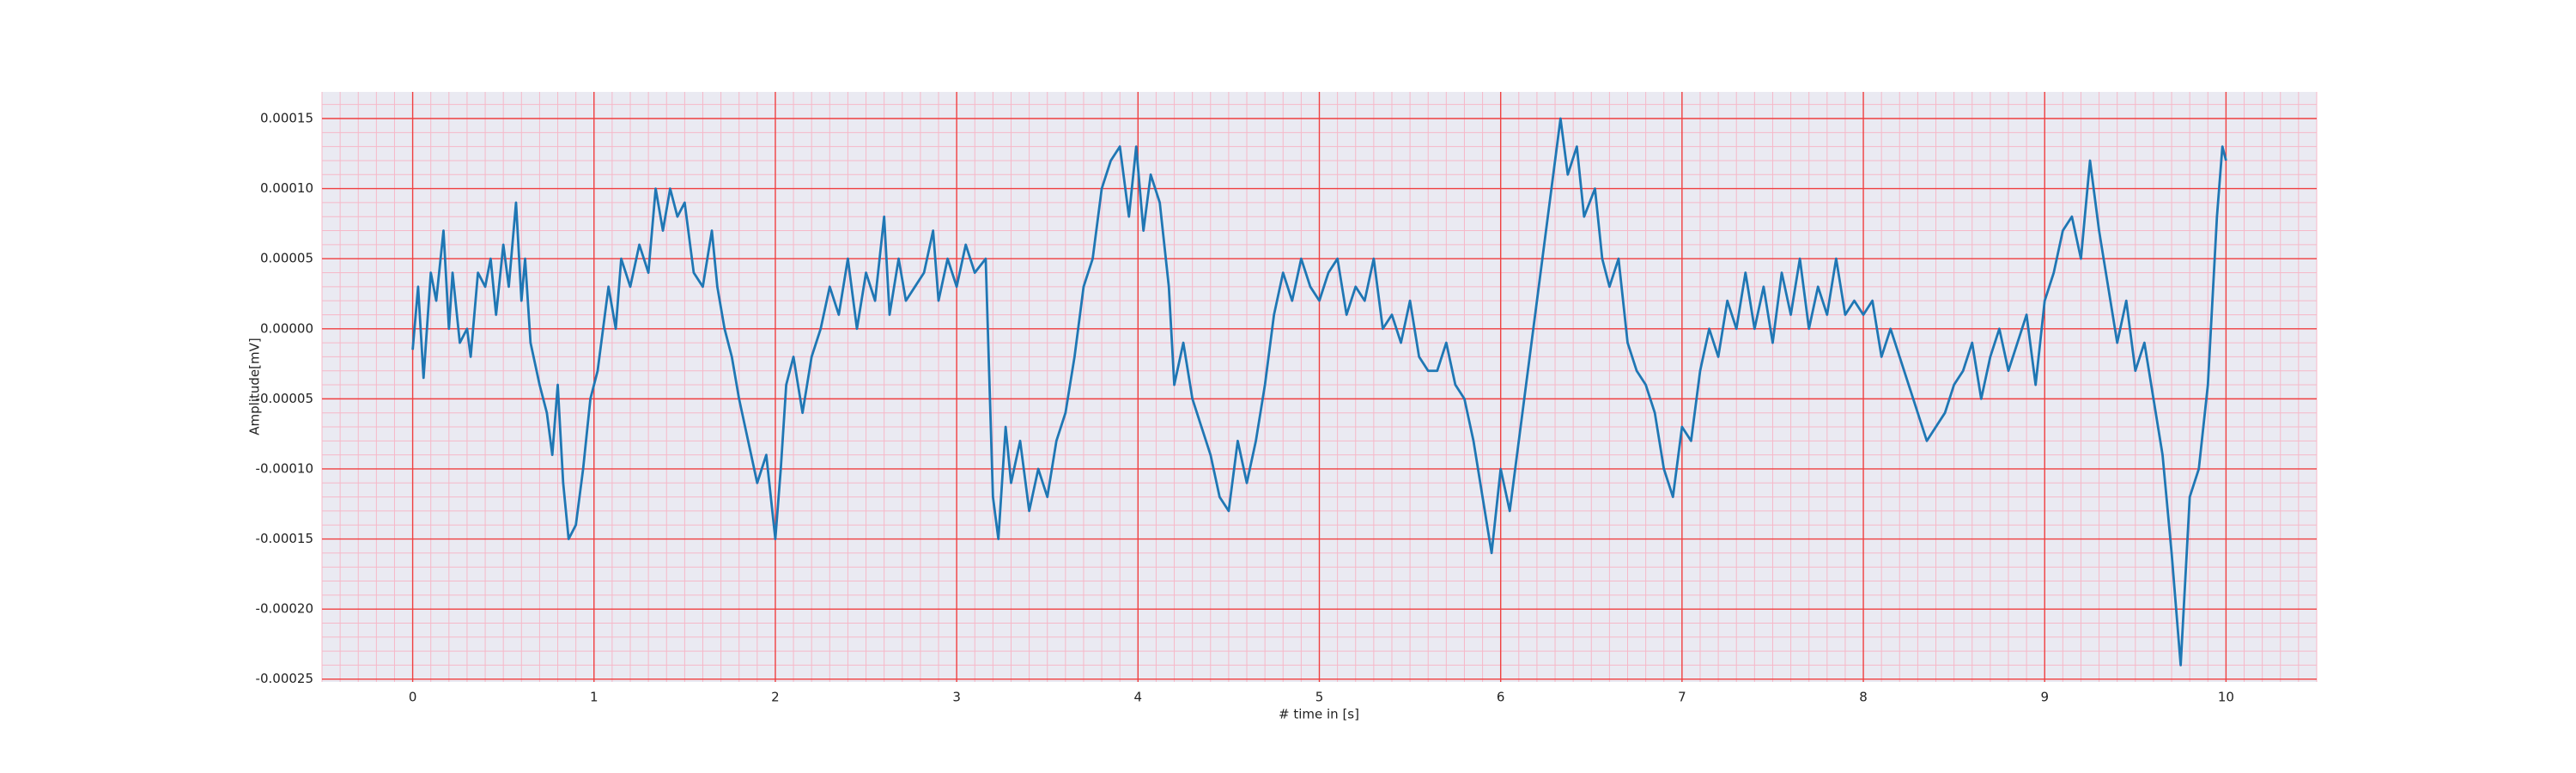 The image size is (2576, 773). What do you see at coordinates (1501, 697) in the screenshot?
I see `x-tick-label: 6` at bounding box center [1501, 697].